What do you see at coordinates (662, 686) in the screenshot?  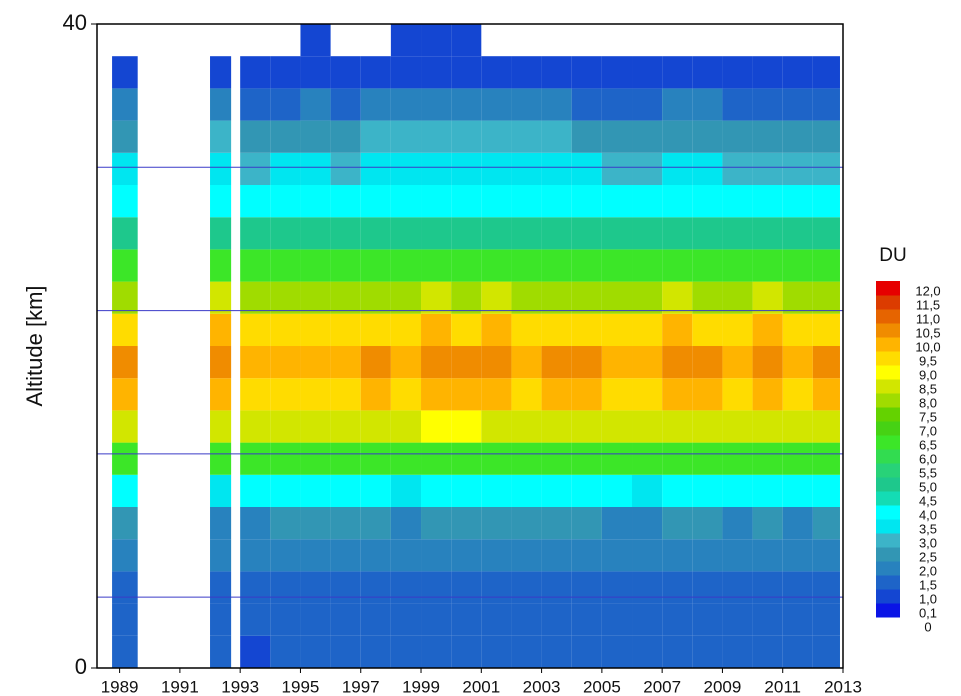 I see `x-tick-label: 2007` at bounding box center [662, 686].